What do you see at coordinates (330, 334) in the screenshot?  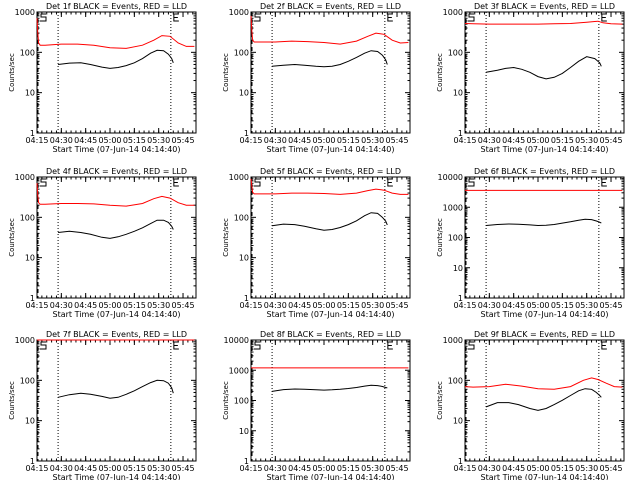 I see `panel-title: Det 8f BLACK = Events, RED = LLD` at bounding box center [330, 334].